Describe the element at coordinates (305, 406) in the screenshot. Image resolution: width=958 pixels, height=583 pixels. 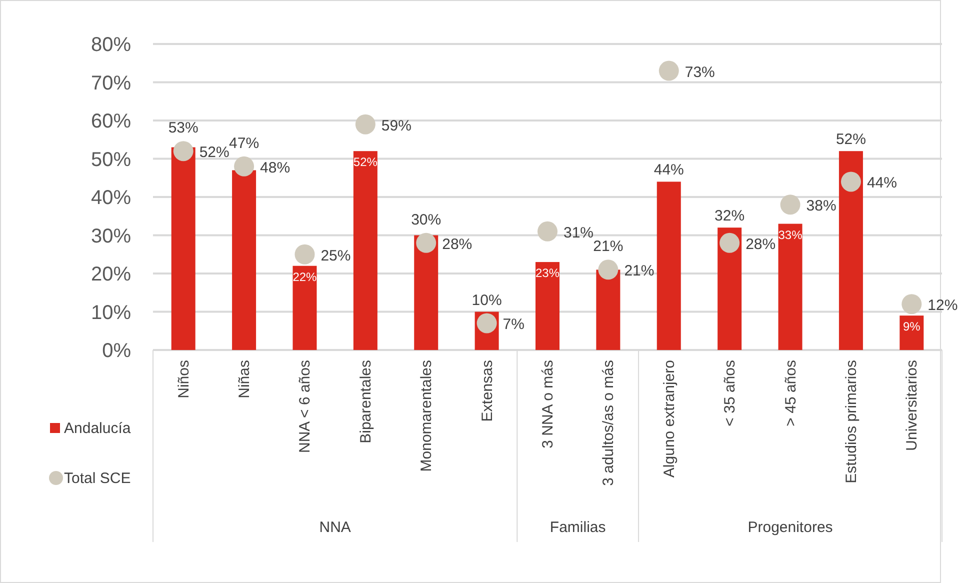
I see `x-tick-label: NNA < 6 años` at that location.